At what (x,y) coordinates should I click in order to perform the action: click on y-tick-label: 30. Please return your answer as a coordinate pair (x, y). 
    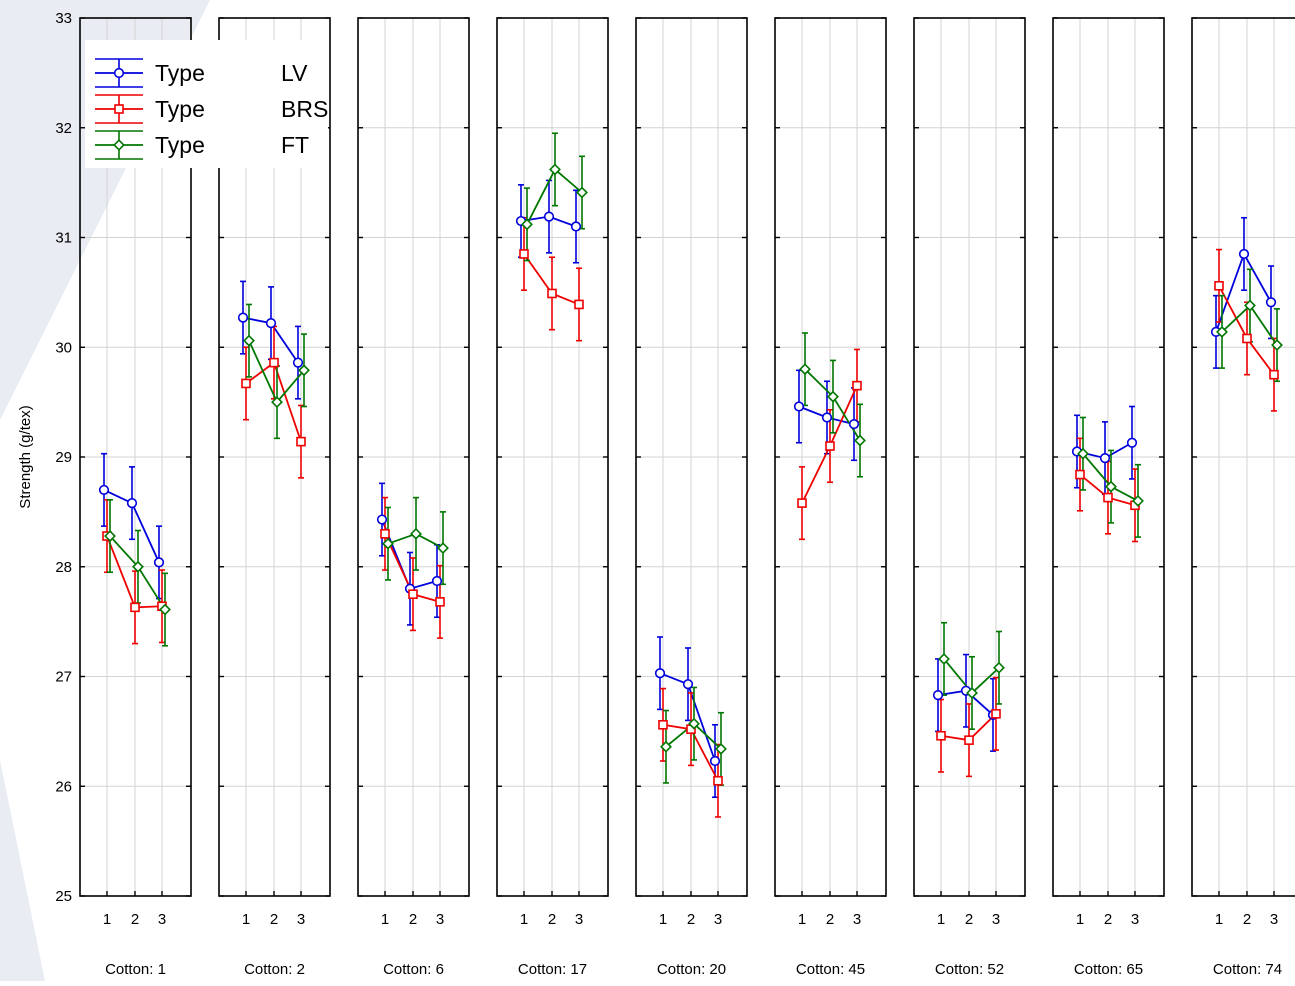
    Looking at the image, I should click on (63, 347).